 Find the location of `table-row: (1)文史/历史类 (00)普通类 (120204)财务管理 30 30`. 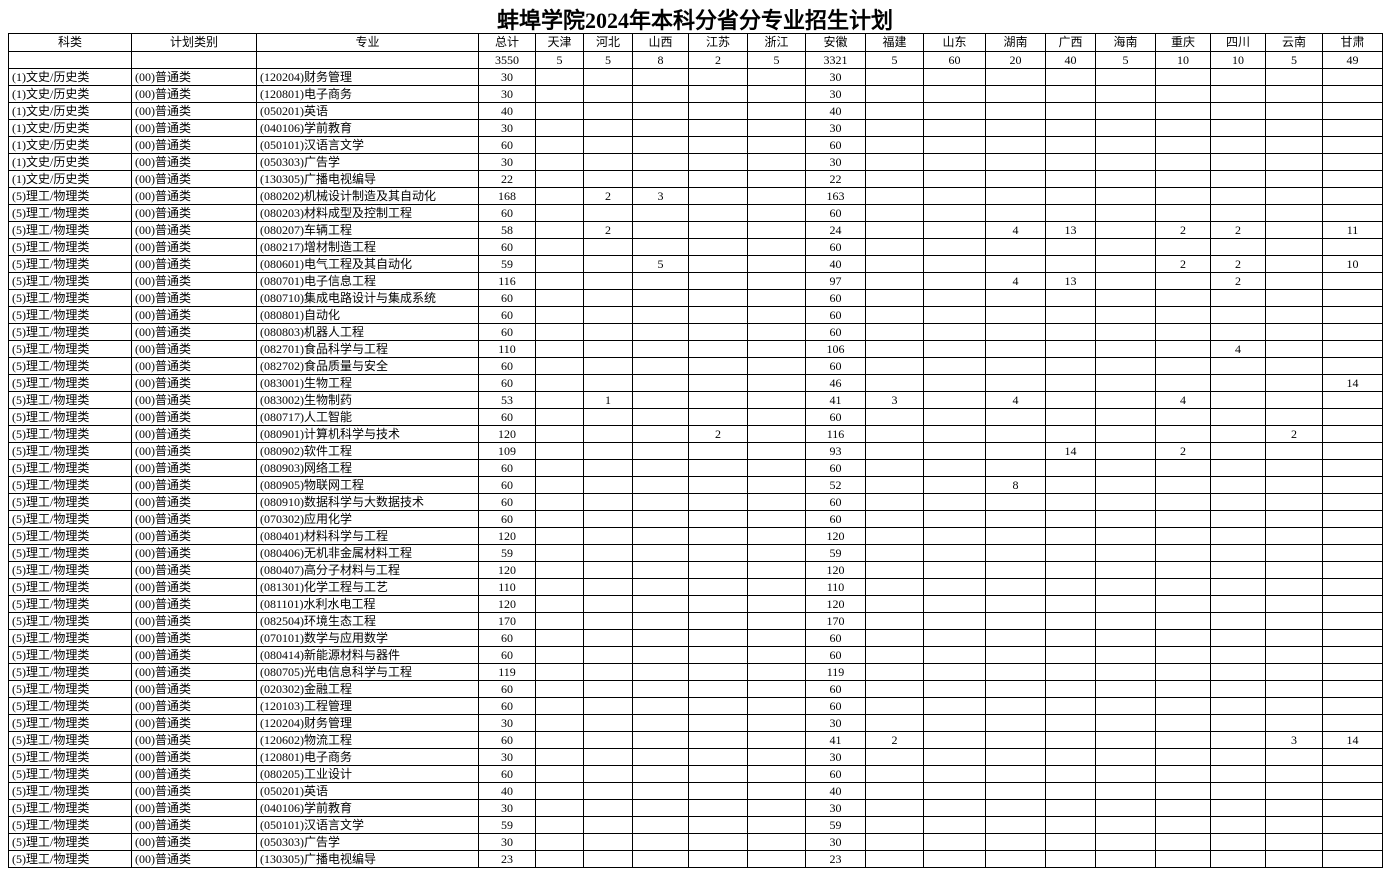

table-row: (1)文史/历史类 (00)普通类 (120204)财务管理 30 30 is located at coordinates (695, 77).